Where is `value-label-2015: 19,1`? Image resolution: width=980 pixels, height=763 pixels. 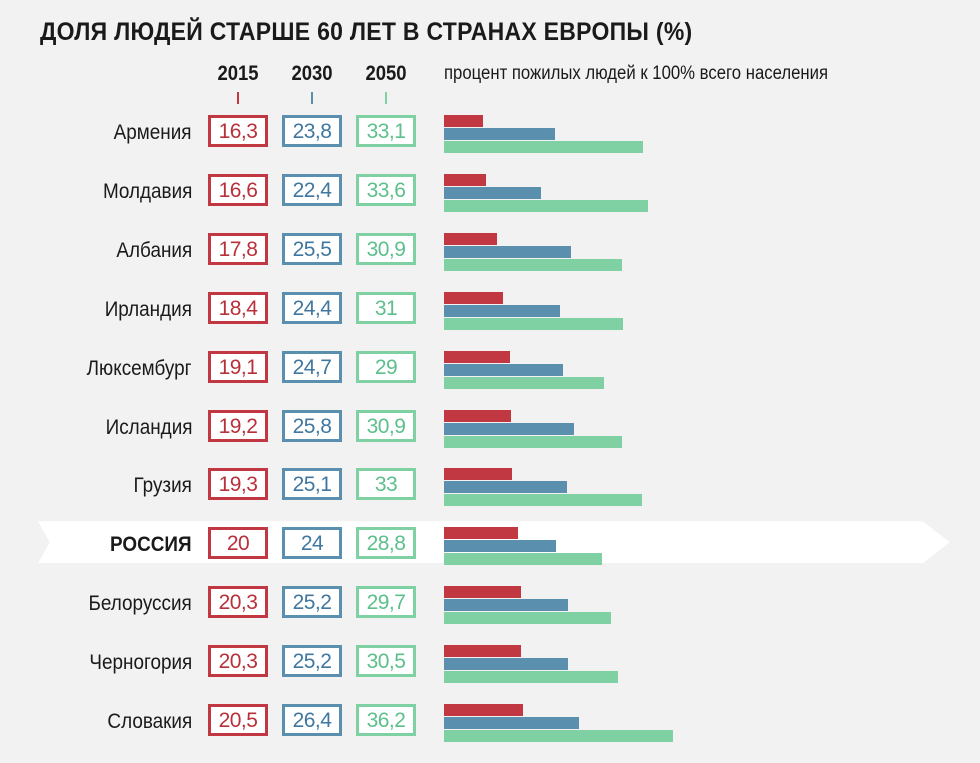
value-label-2015: 19,1 is located at coordinates (238, 366).